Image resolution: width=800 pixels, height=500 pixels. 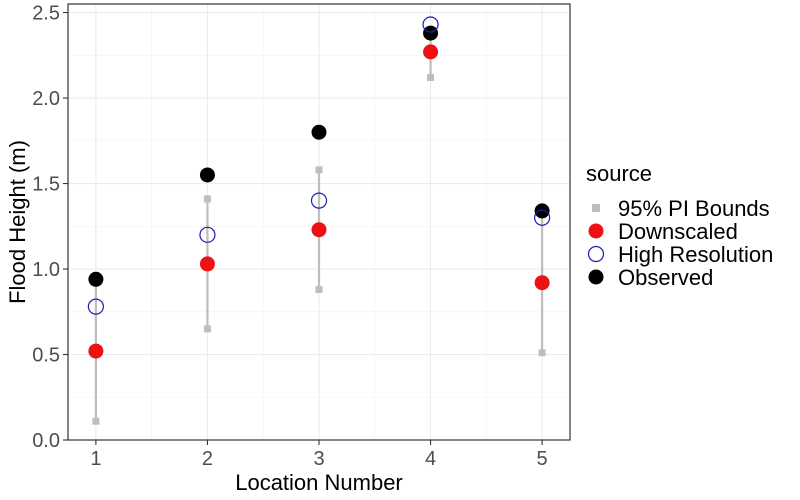 What do you see at coordinates (46, 441) in the screenshot?
I see `y-tick-label: 0.0` at bounding box center [46, 441].